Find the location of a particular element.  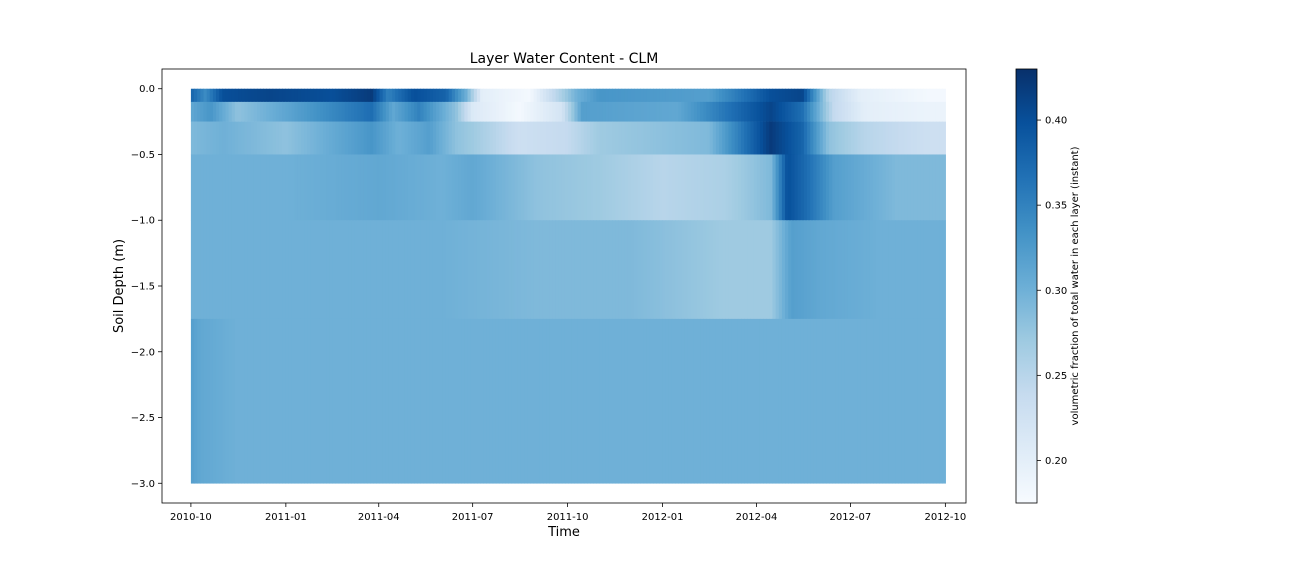

y-tick-label: −2.0 is located at coordinates (143, 352).